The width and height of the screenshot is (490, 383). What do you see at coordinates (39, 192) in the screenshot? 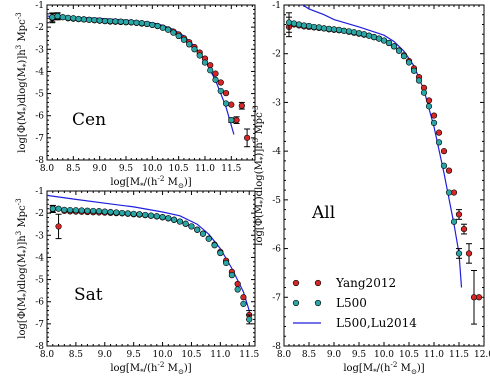
I see `y-tick-label: -1` at bounding box center [39, 192].